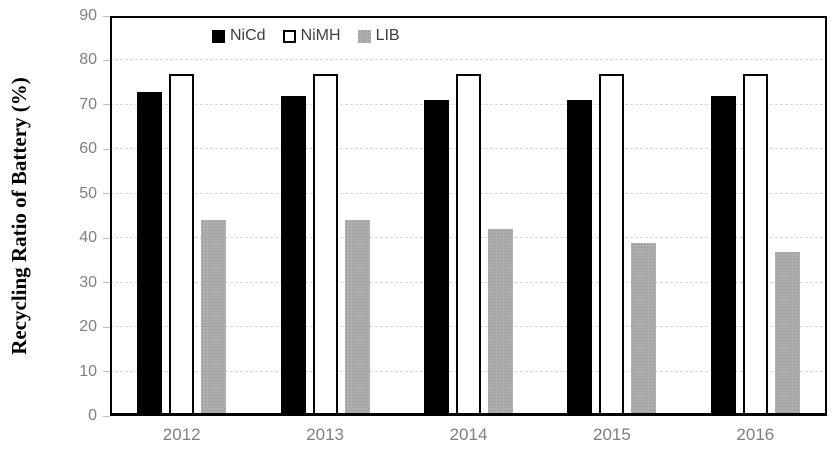 The height and width of the screenshot is (462, 835). I want to click on bar-nicd-2013, so click(293, 256).